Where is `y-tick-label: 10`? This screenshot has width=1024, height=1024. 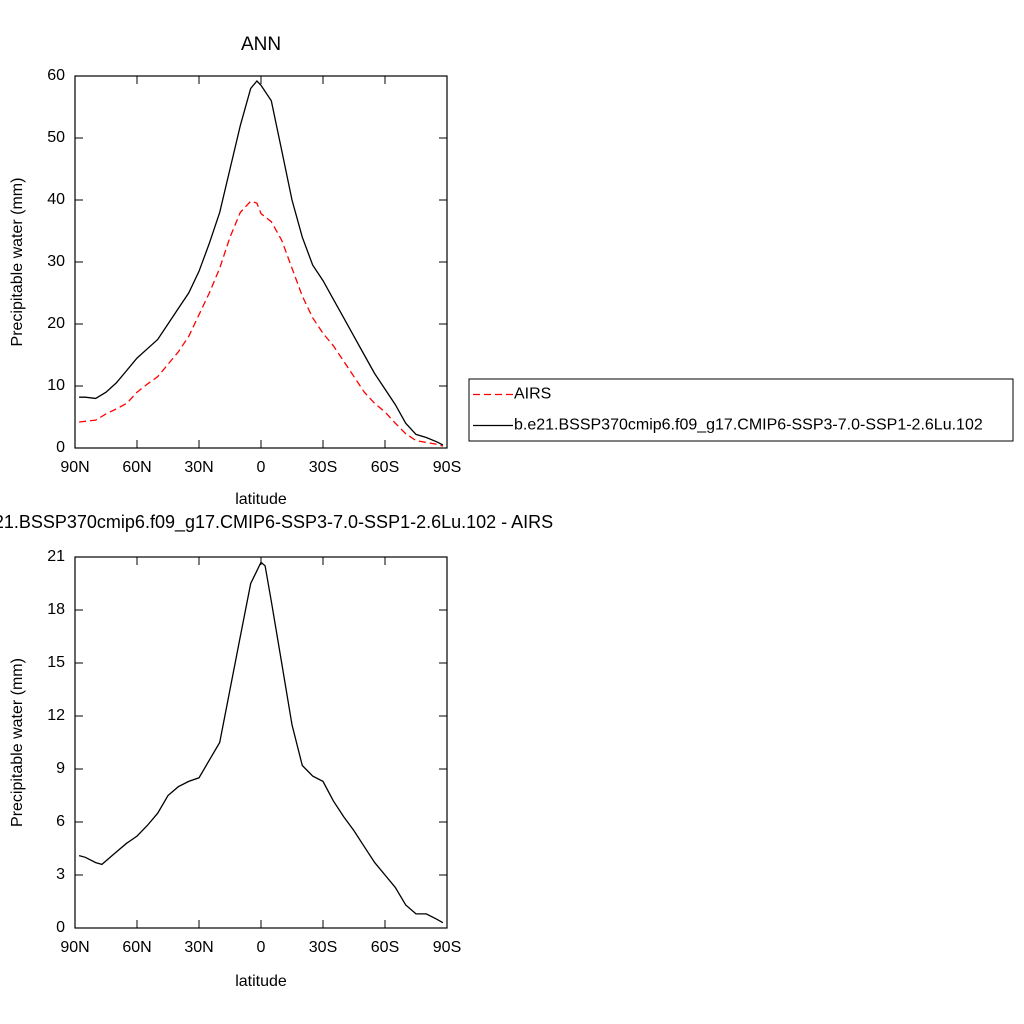 y-tick-label: 10 is located at coordinates (56, 385).